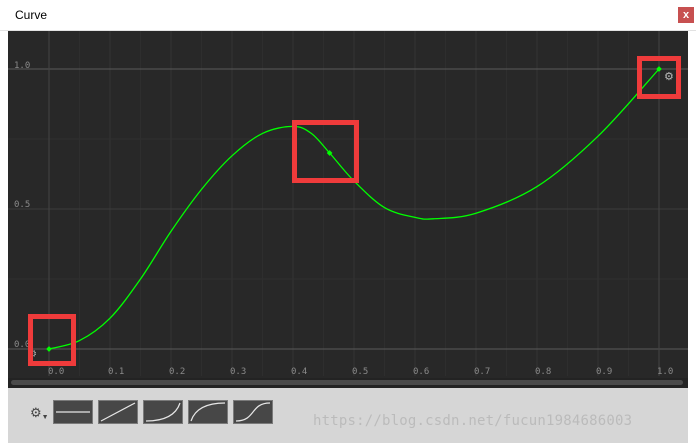 The height and width of the screenshot is (443, 696). What do you see at coordinates (669, 77) in the screenshot?
I see `key-gear-icon: ⚙` at bounding box center [669, 77].